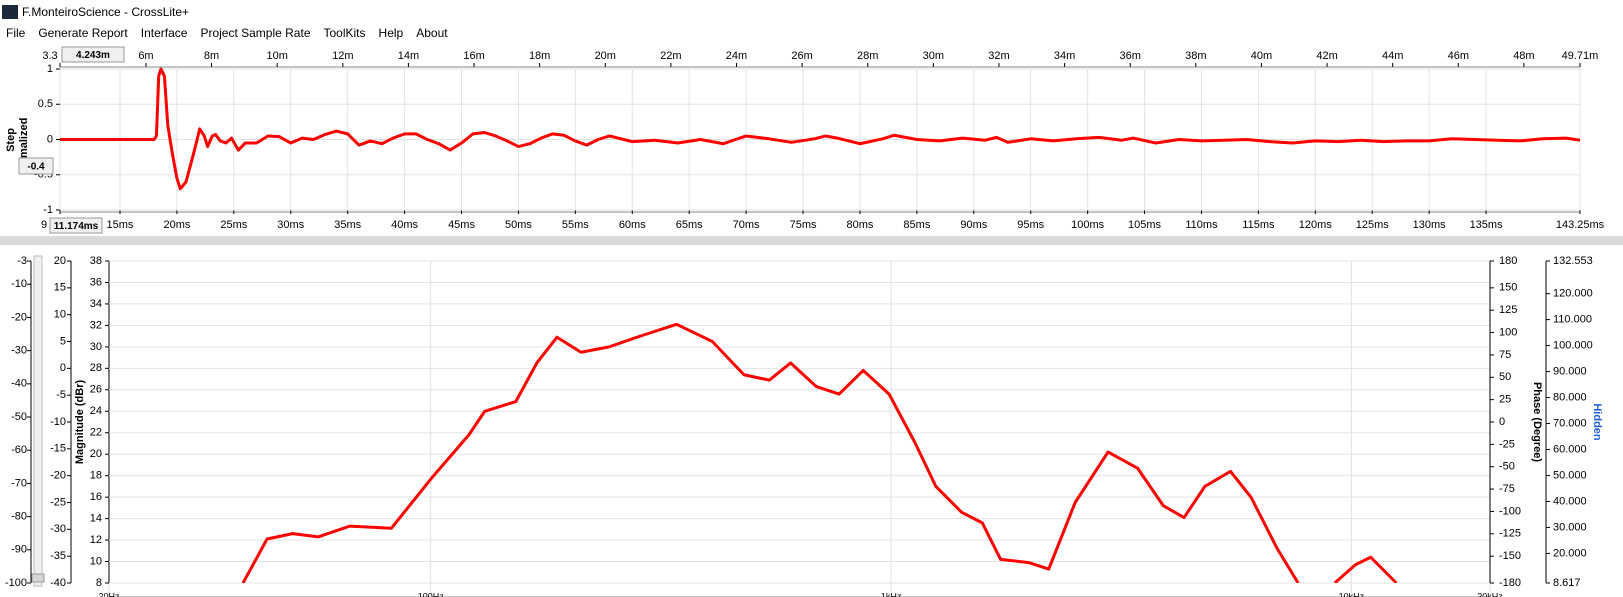 This screenshot has height=597, width=1623. What do you see at coordinates (1597, 422) in the screenshot?
I see `y3-axis-label: Hidden` at bounding box center [1597, 422].